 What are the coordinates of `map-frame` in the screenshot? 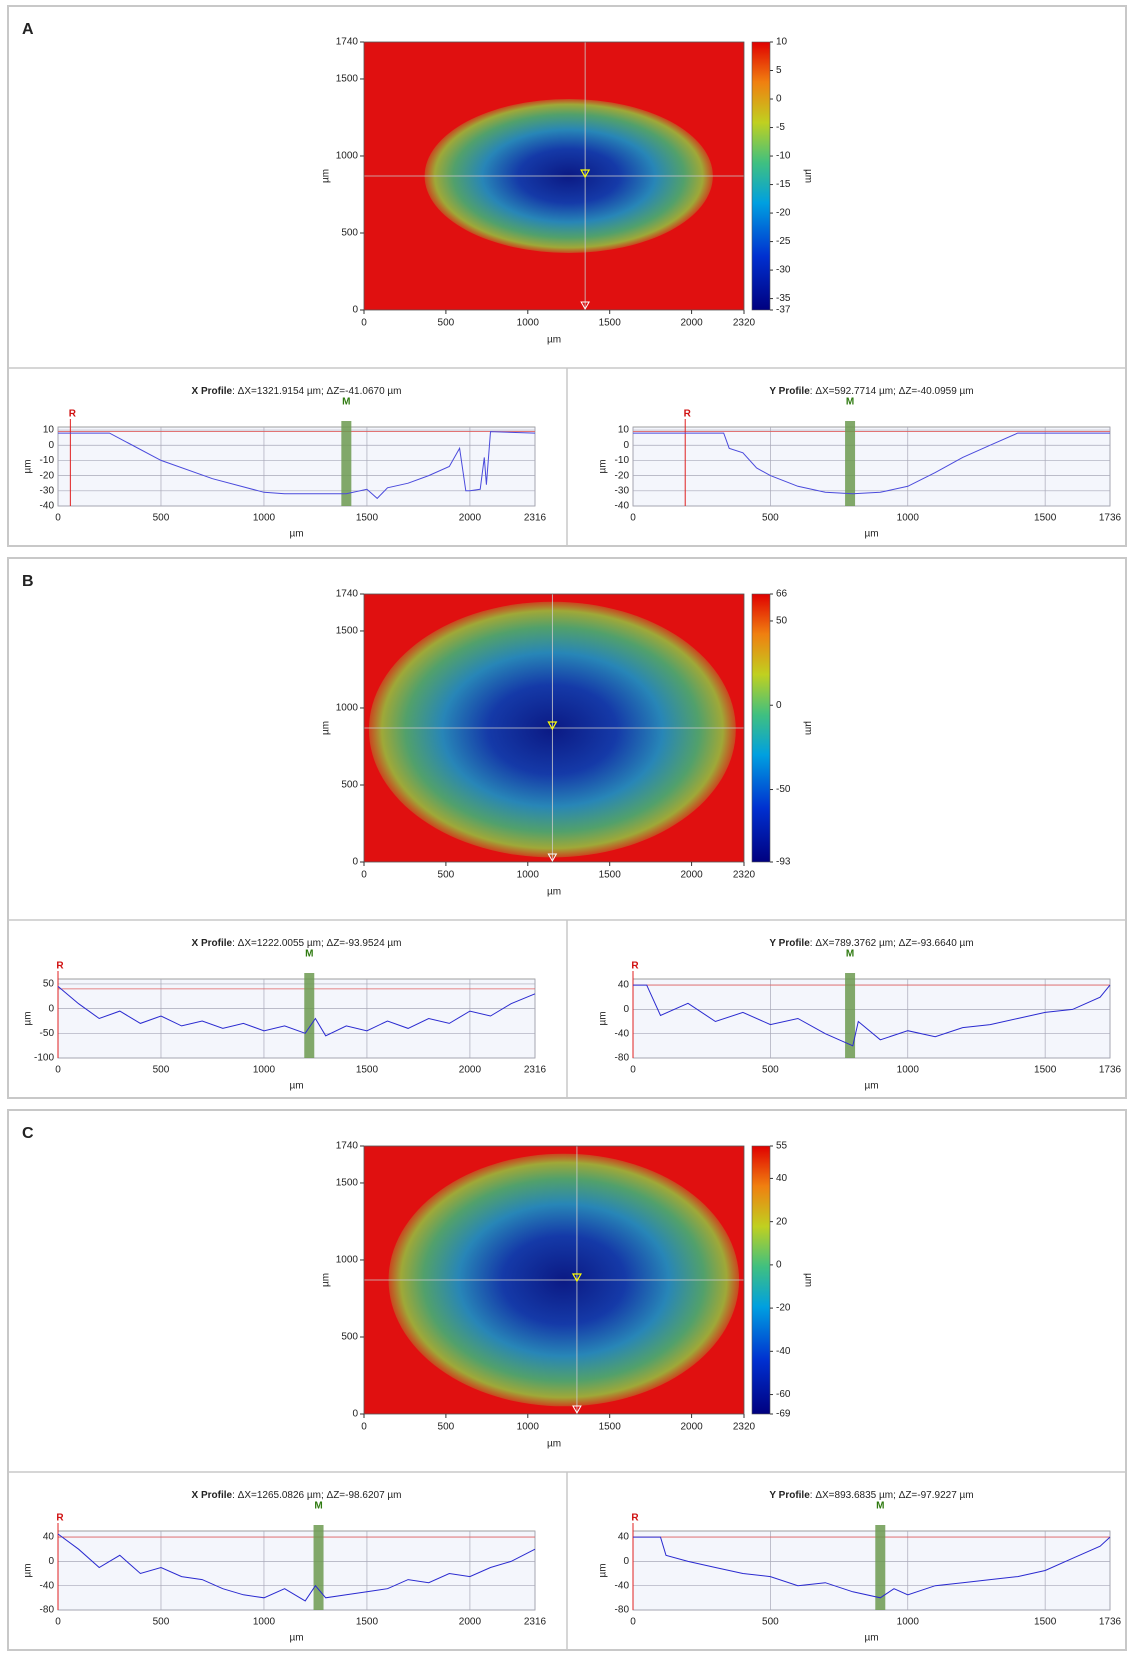 It's located at (554, 1280).